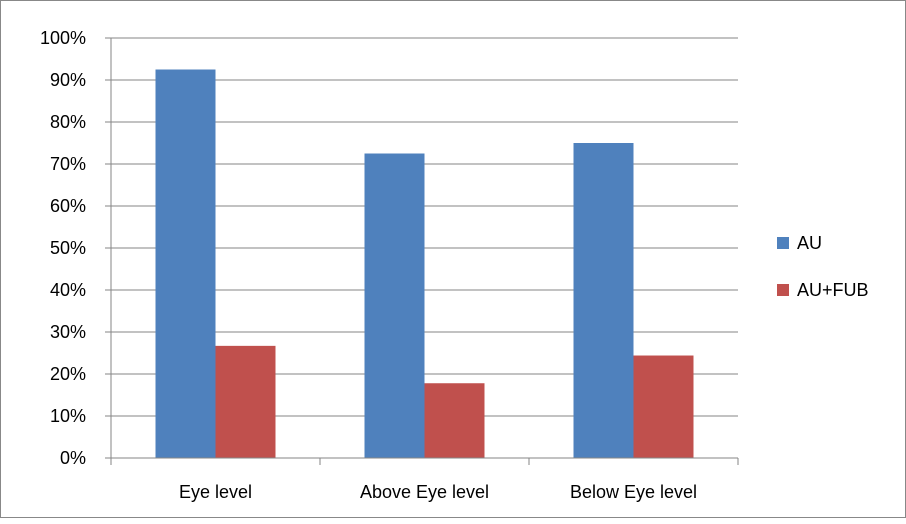  What do you see at coordinates (424, 492) in the screenshot?
I see `x-tick-label: Above Eye level` at bounding box center [424, 492].